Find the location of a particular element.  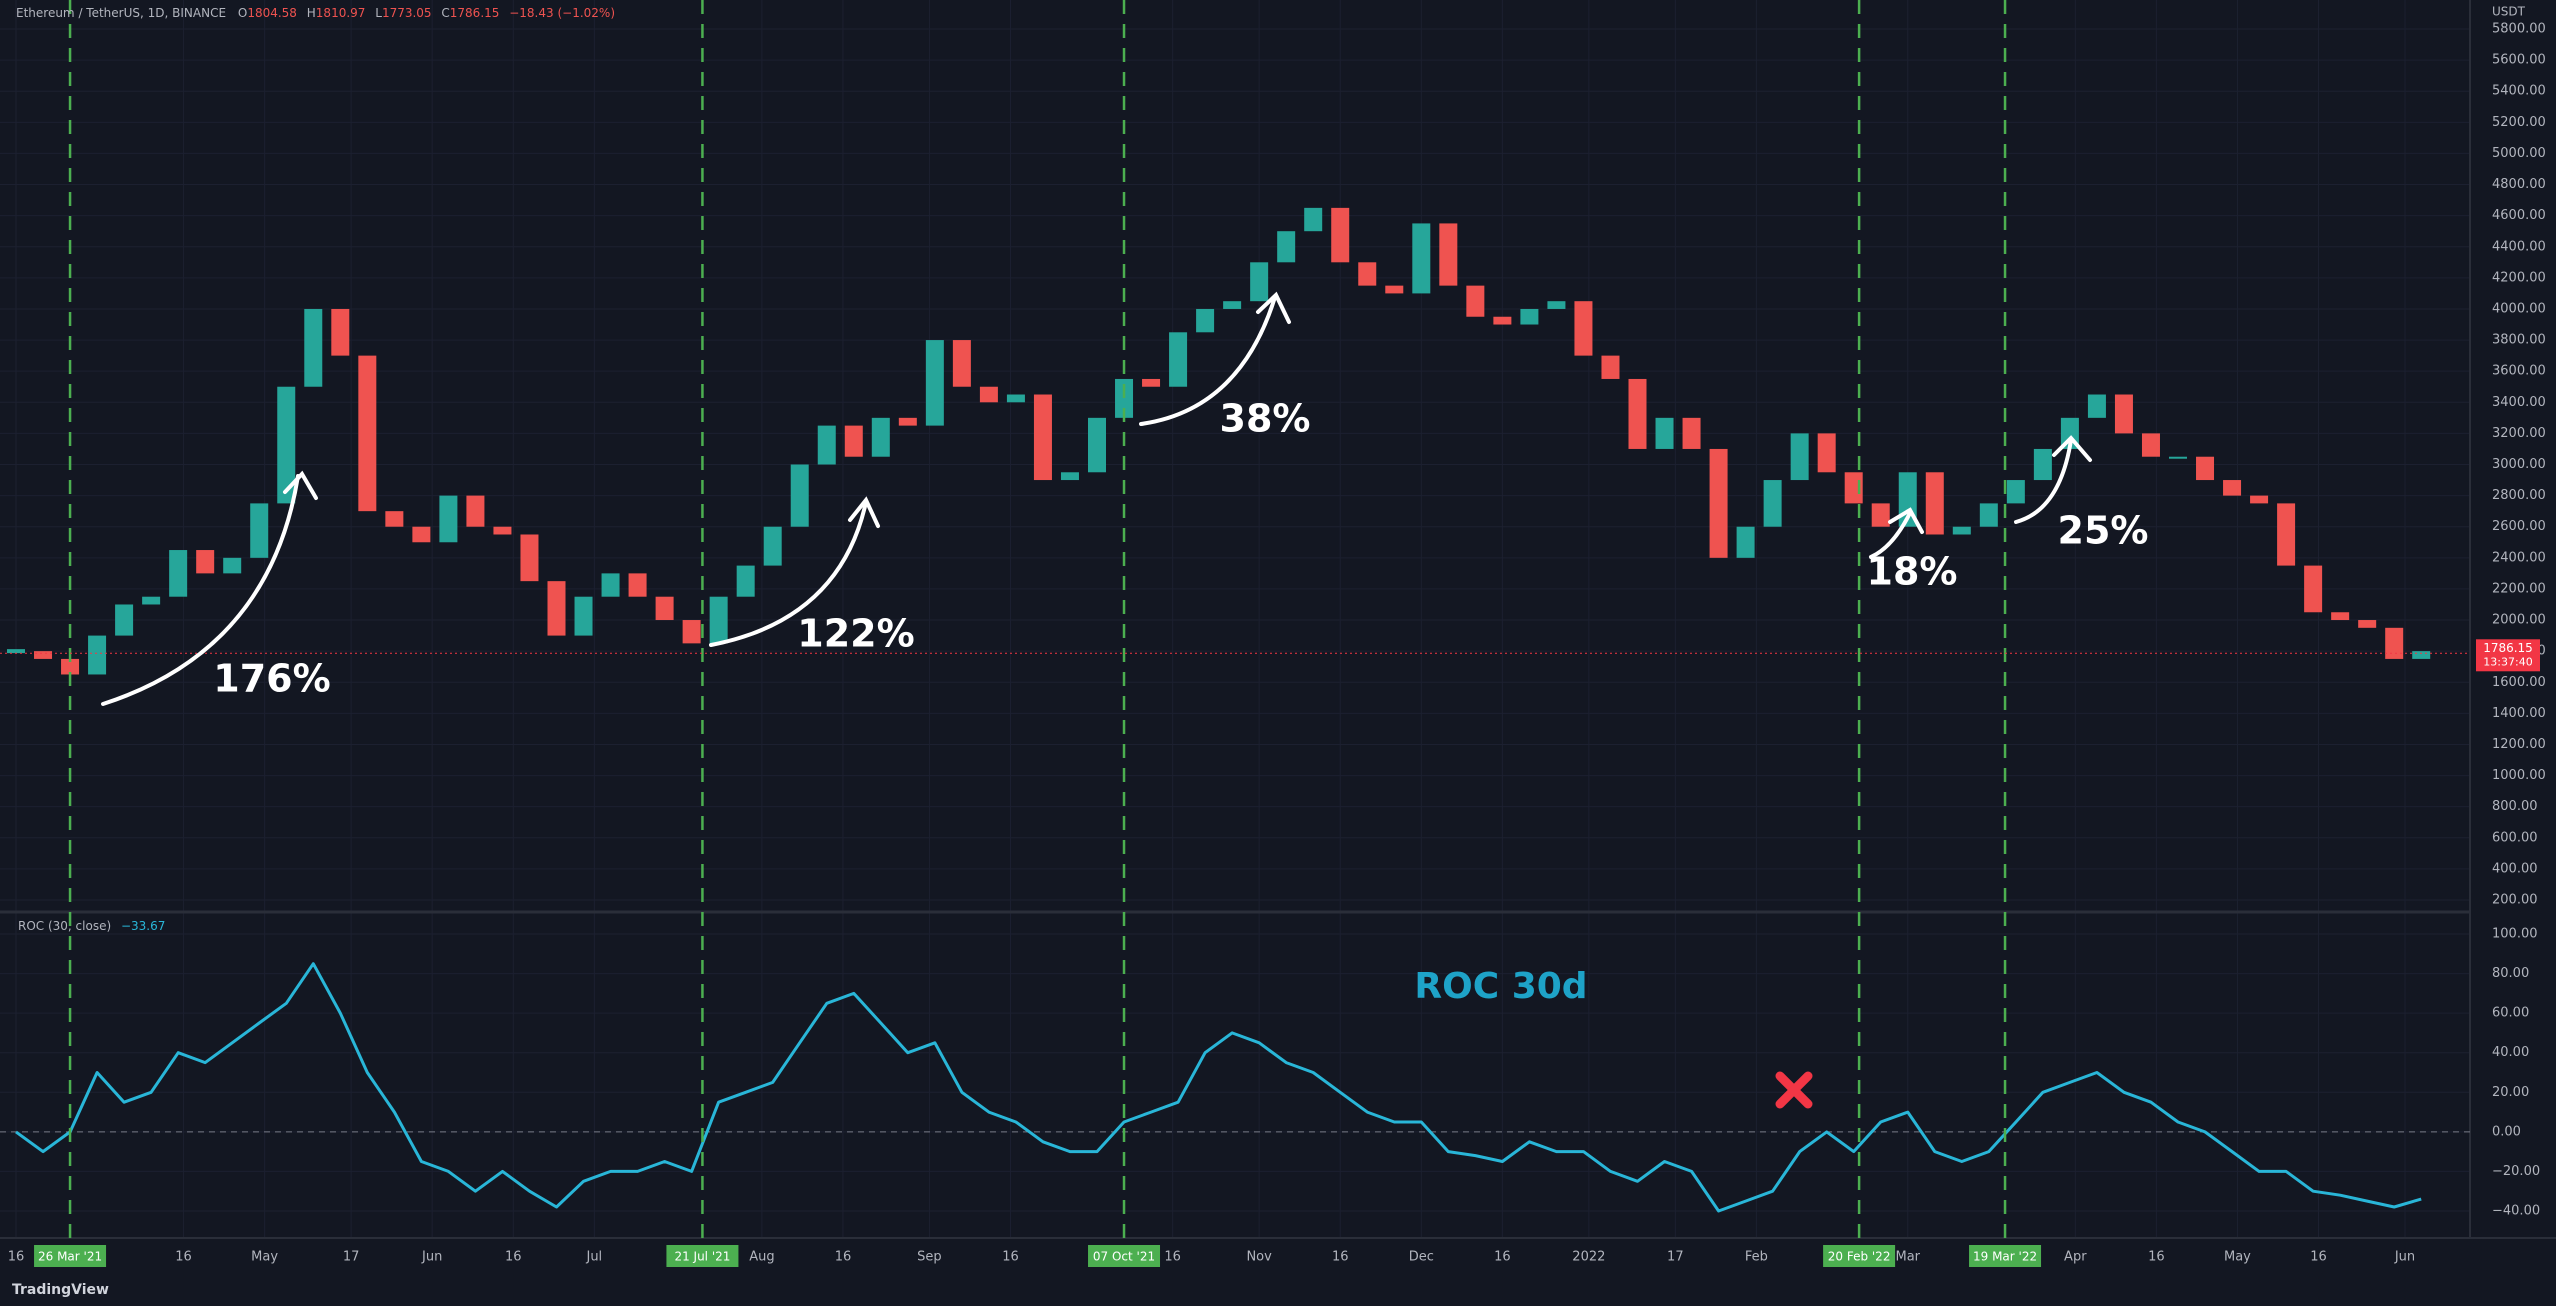

ohlc-key: L is located at coordinates (378, 13).